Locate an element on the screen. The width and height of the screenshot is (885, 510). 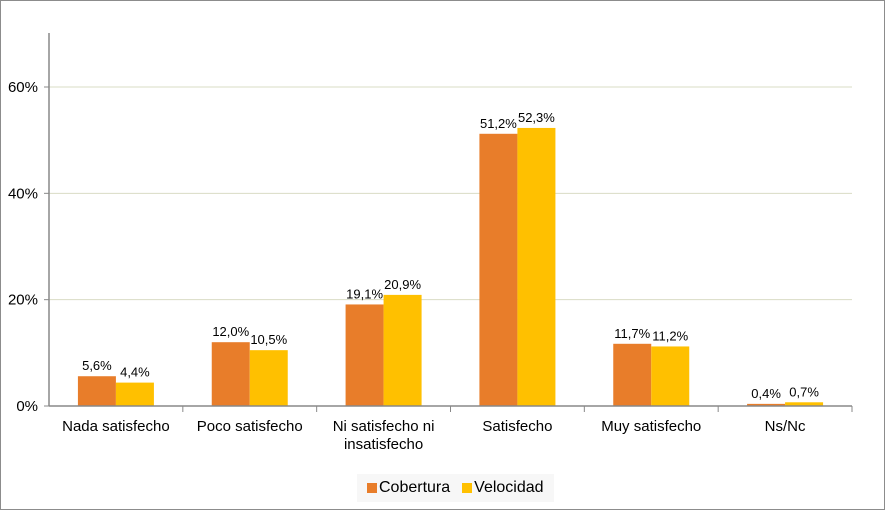
legend-swatch-velocidad is located at coordinates (467, 488).